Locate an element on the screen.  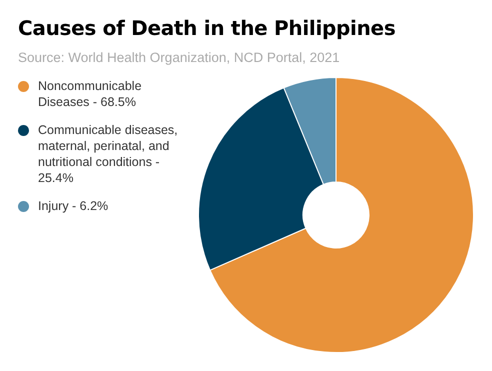
legend-label: Communicable diseases, maternal, perinatal, and nutritional conditions - 25.4% is located at coordinates (108, 154).